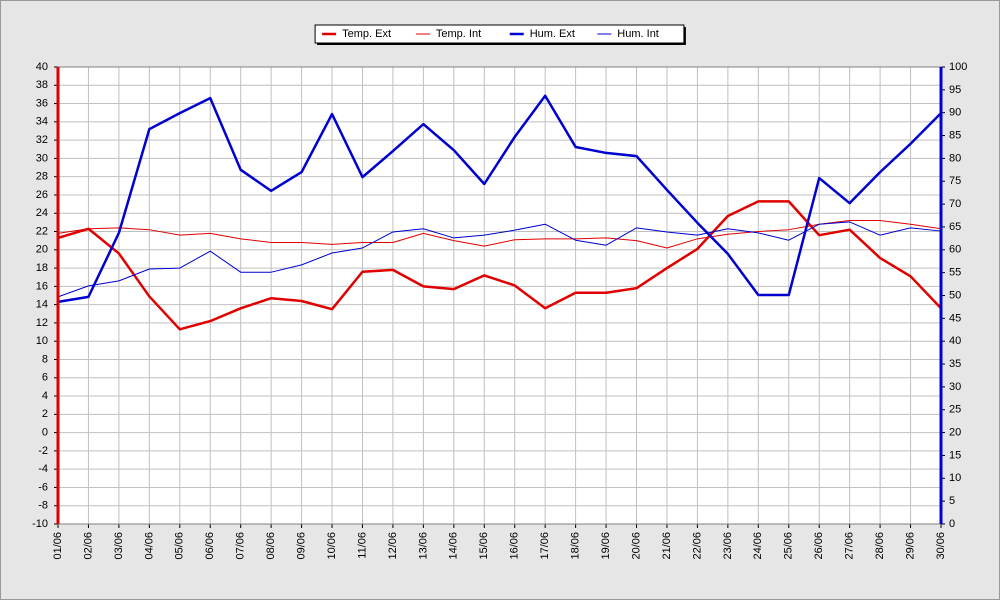 This screenshot has width=1000, height=600. Describe the element at coordinates (40, 524) in the screenshot. I see `y-tick-label: -10` at that location.